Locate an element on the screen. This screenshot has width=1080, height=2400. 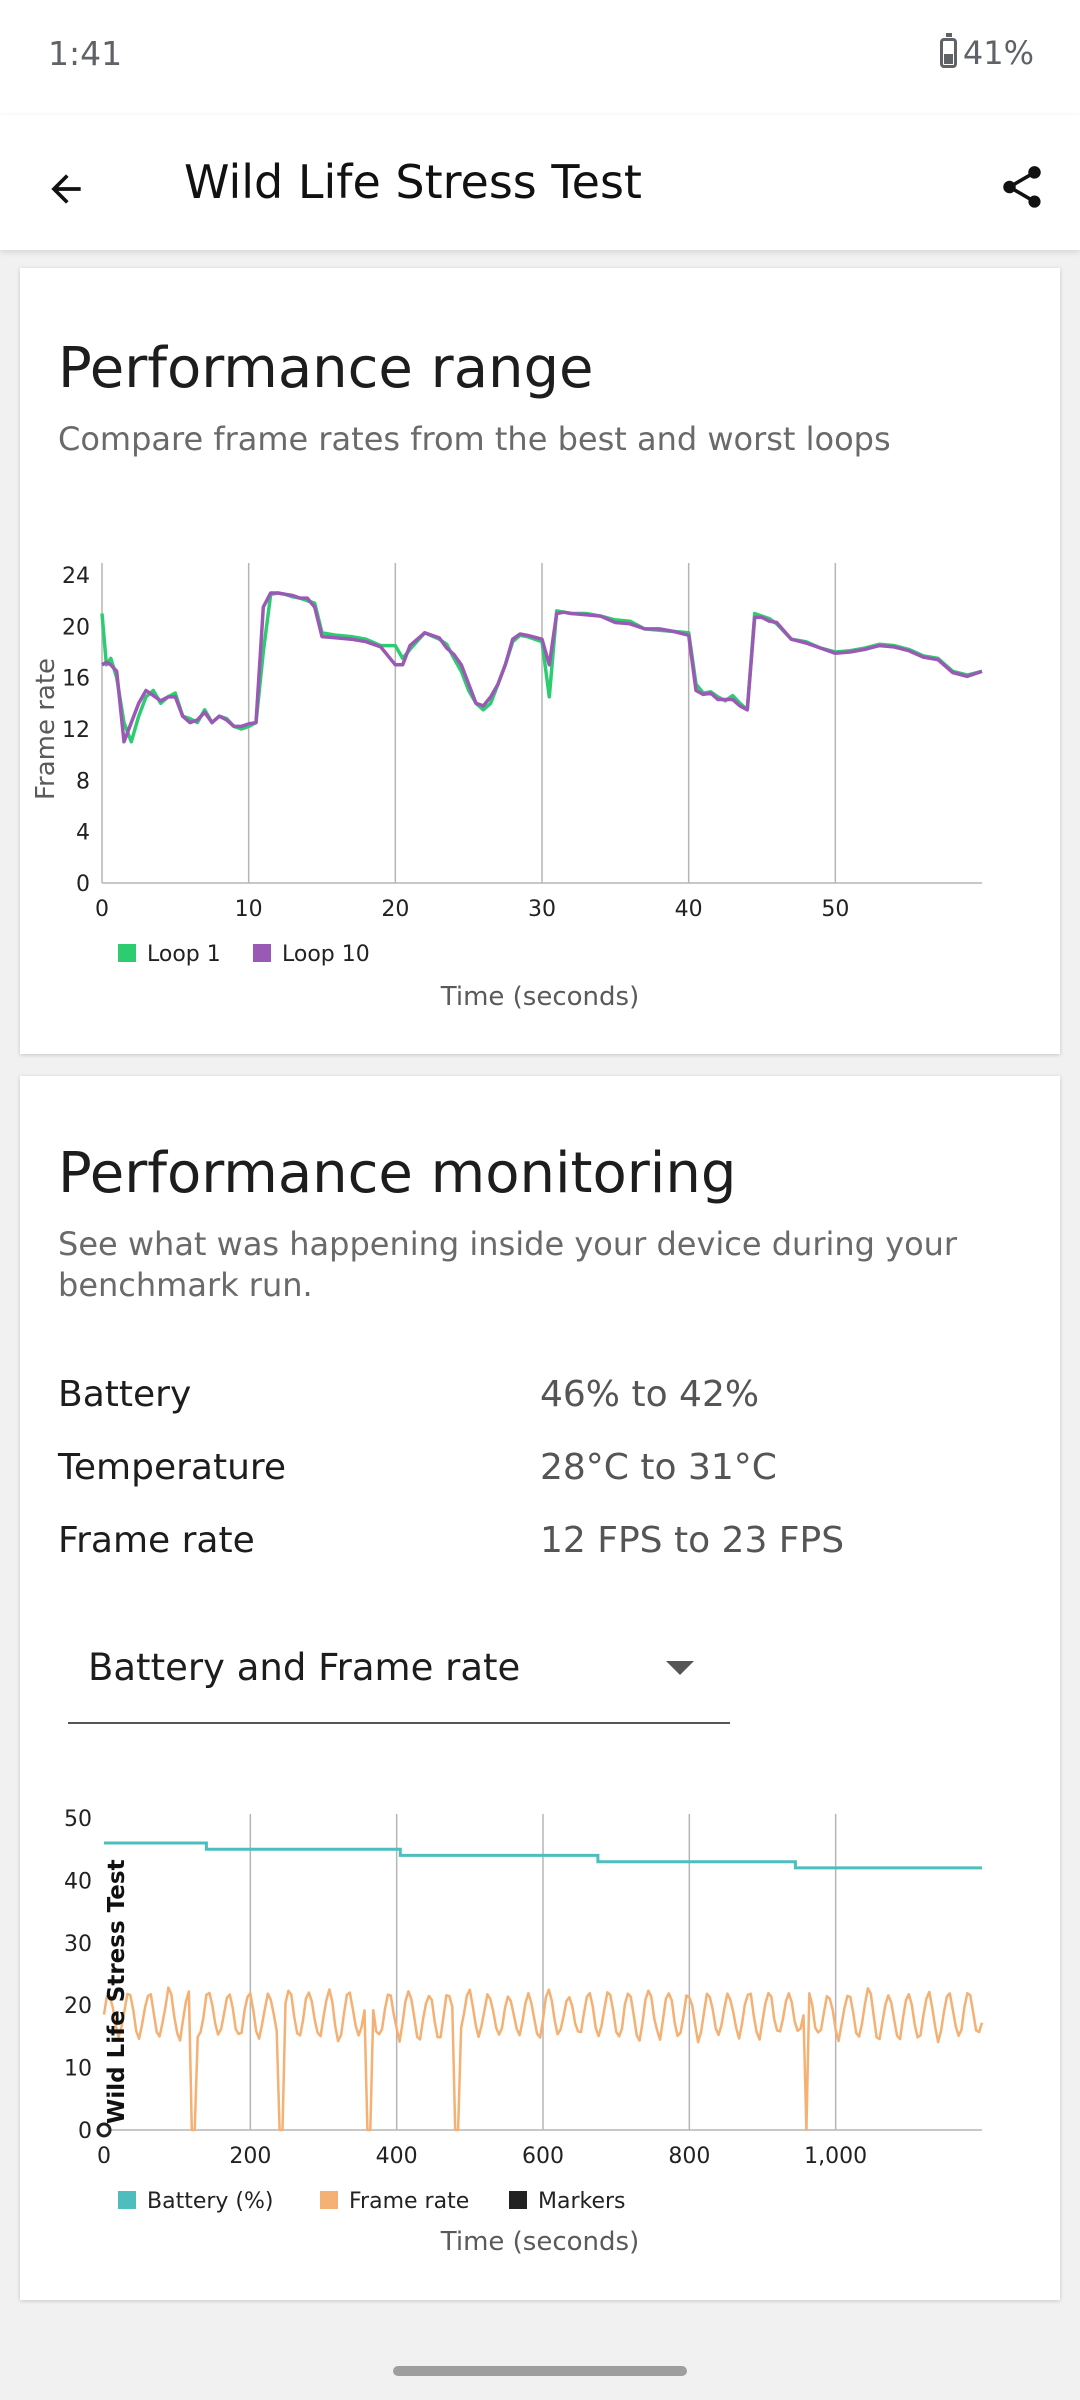
x-tick-label: 20 is located at coordinates (395, 909).